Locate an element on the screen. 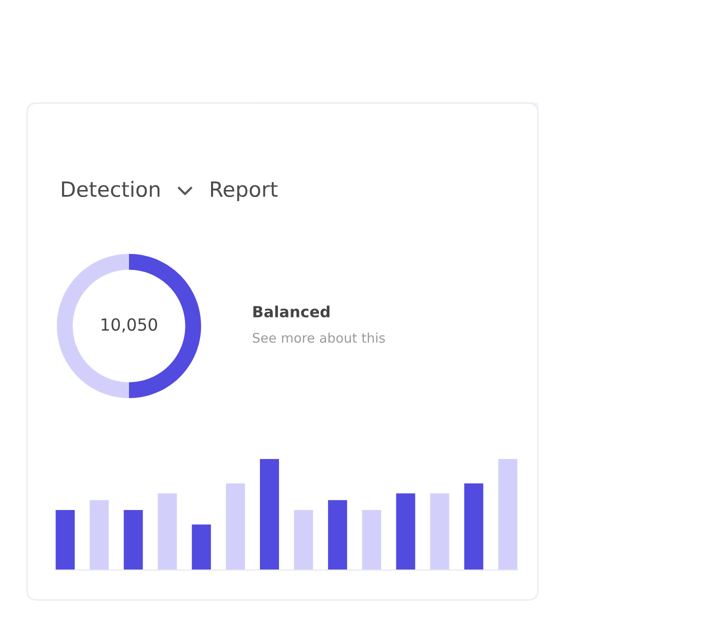  text: See more about this is located at coordinates (318, 337).